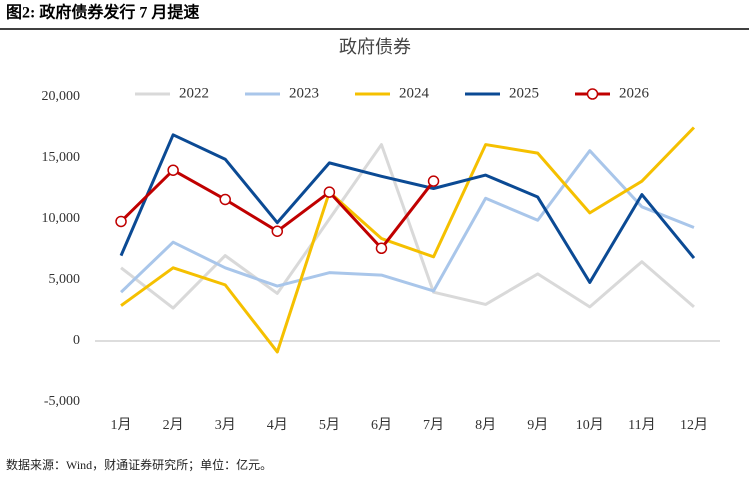 This screenshot has width=749, height=481. Describe the element at coordinates (375, 47) in the screenshot. I see `chart-title: 政府债券` at that location.